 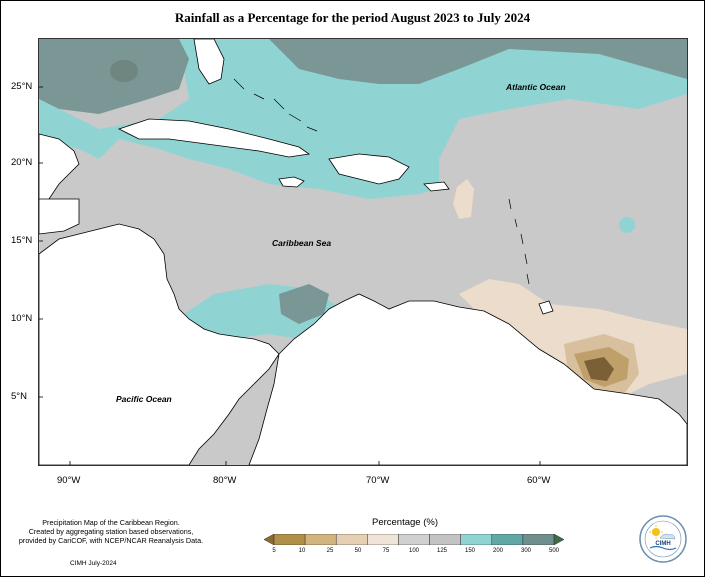 What do you see at coordinates (546, 307) in the screenshot?
I see `land-trinidad` at bounding box center [546, 307].